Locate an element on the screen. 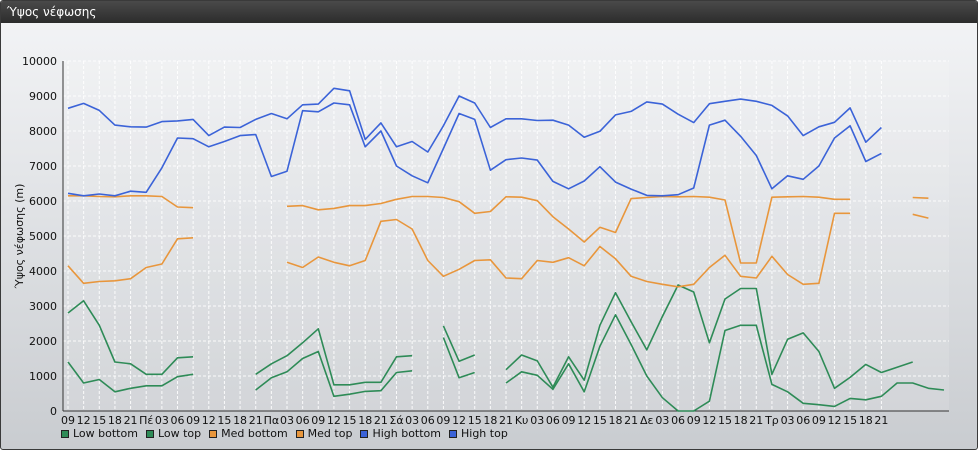 This screenshot has width=978, height=450. y-tick-label: 4000 is located at coordinates (43, 271).